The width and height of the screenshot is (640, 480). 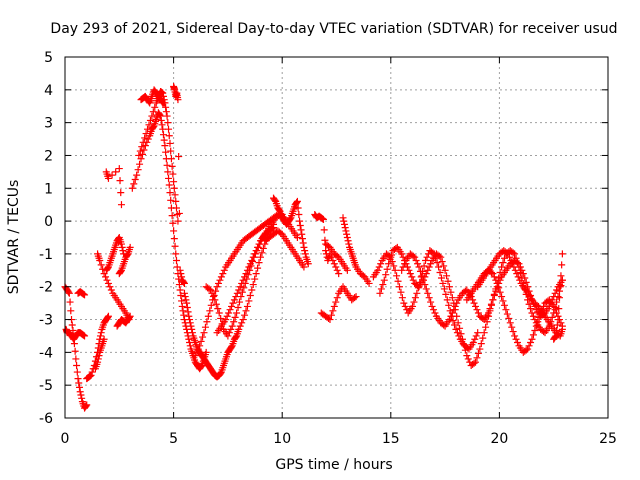 What do you see at coordinates (97, 347) in the screenshot?
I see `series-sat-D` at bounding box center [97, 347].